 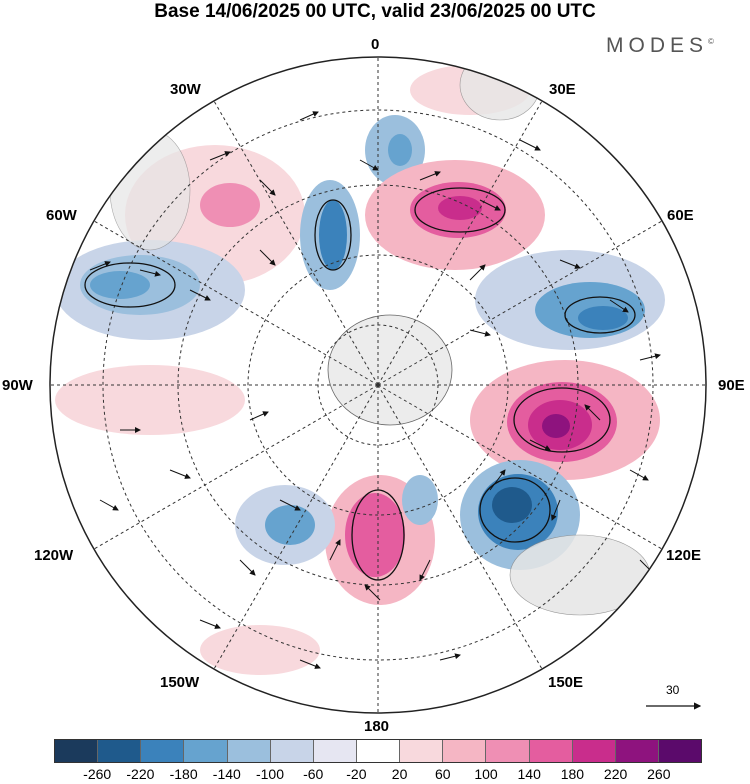 I want to click on lon-label-0: 0, so click(x=375, y=44).